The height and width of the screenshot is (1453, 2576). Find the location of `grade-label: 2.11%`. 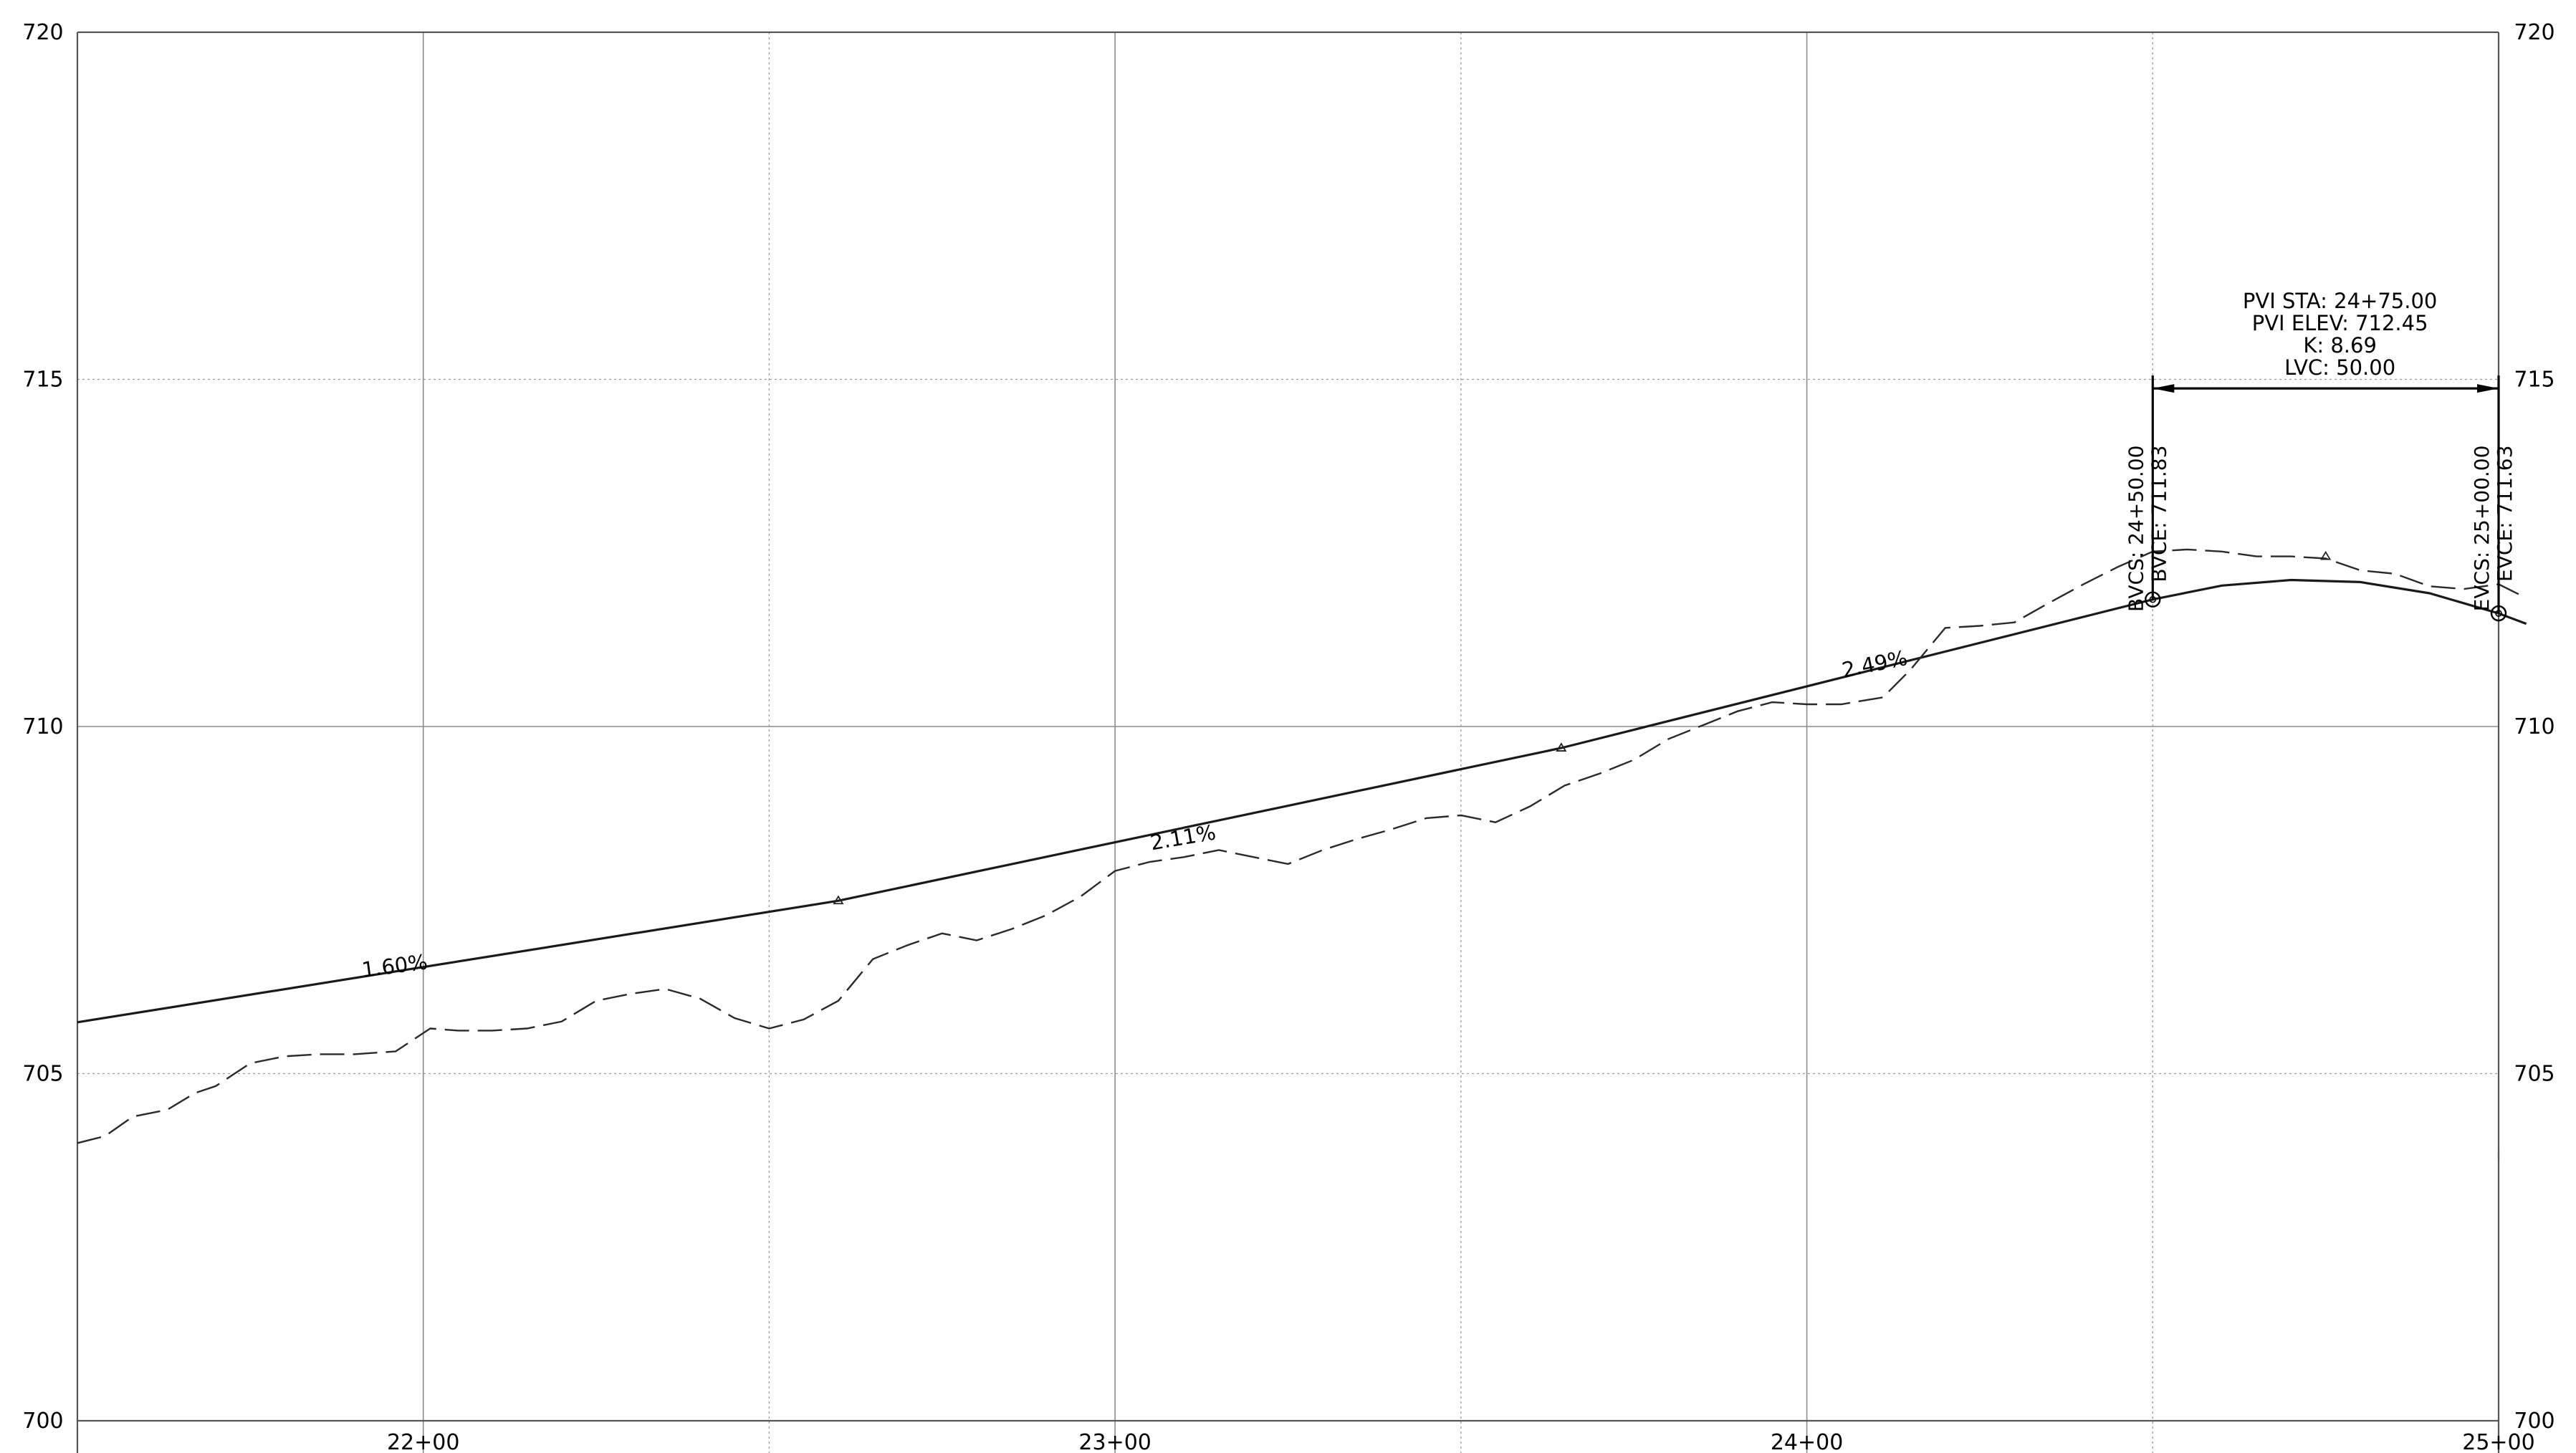

grade-label: 2.11% is located at coordinates (1183, 837).